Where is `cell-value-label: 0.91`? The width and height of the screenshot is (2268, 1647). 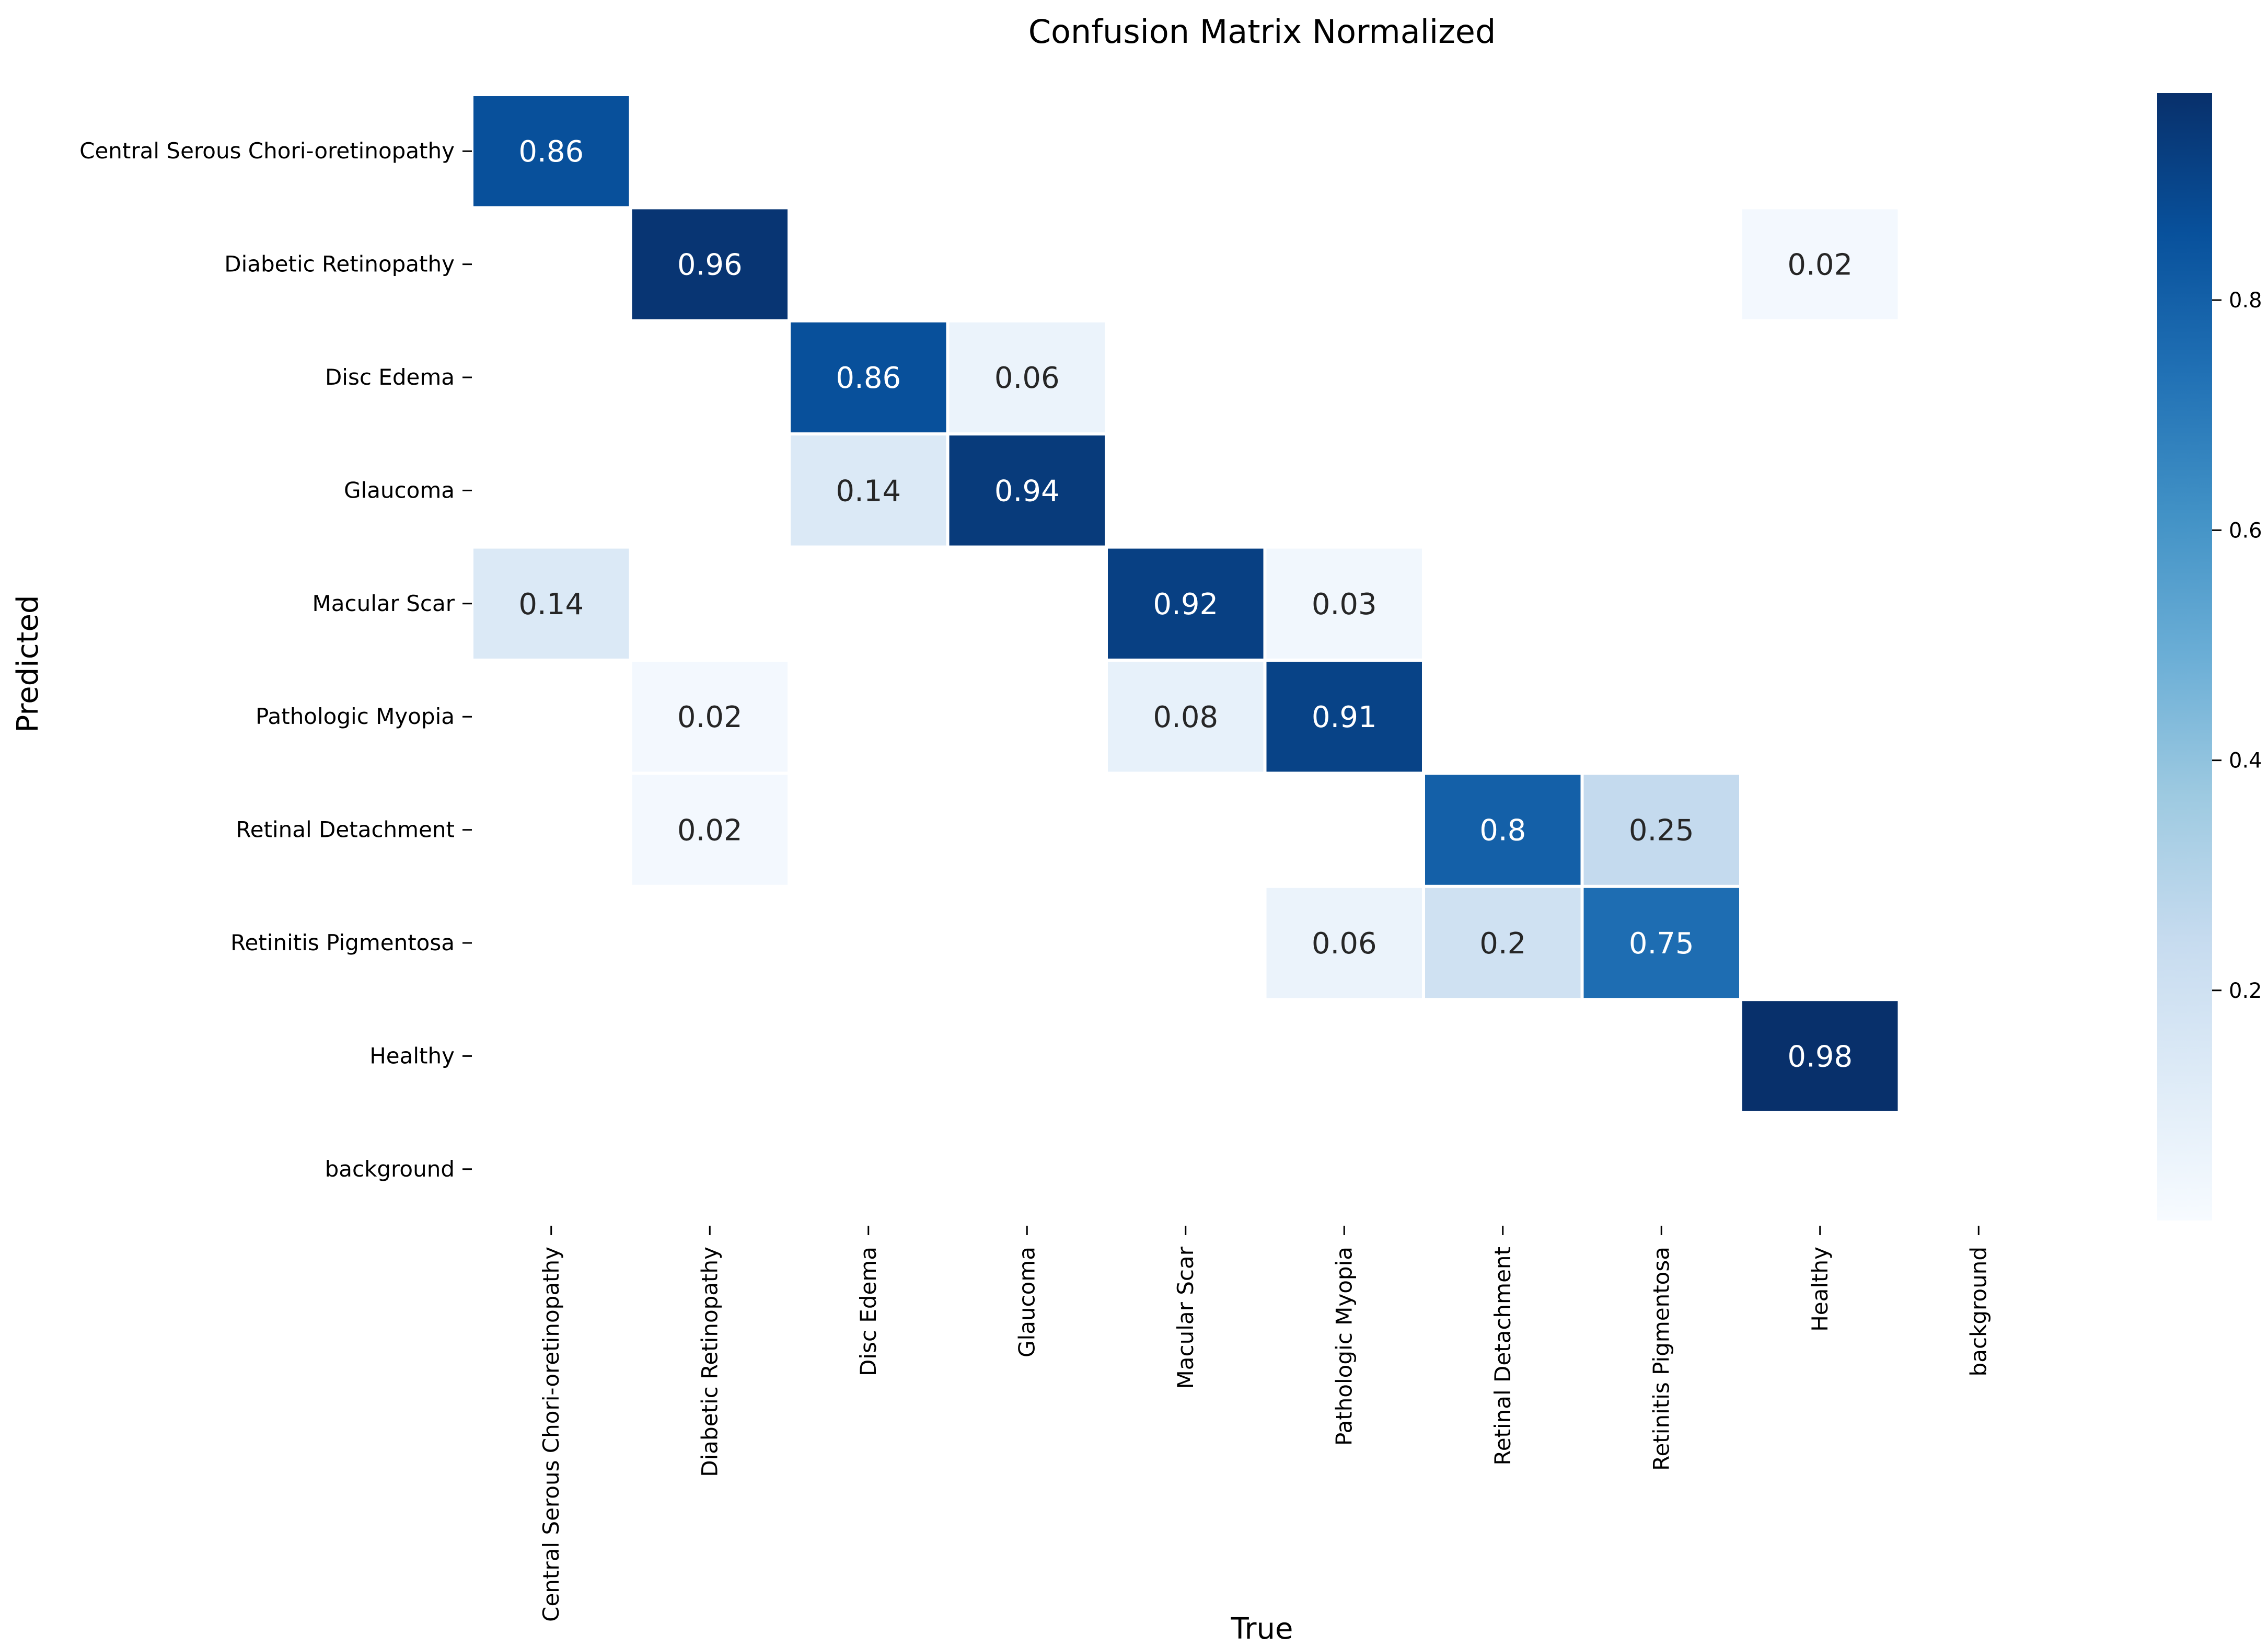
cell-value-label: 0.91 is located at coordinates (1344, 717).